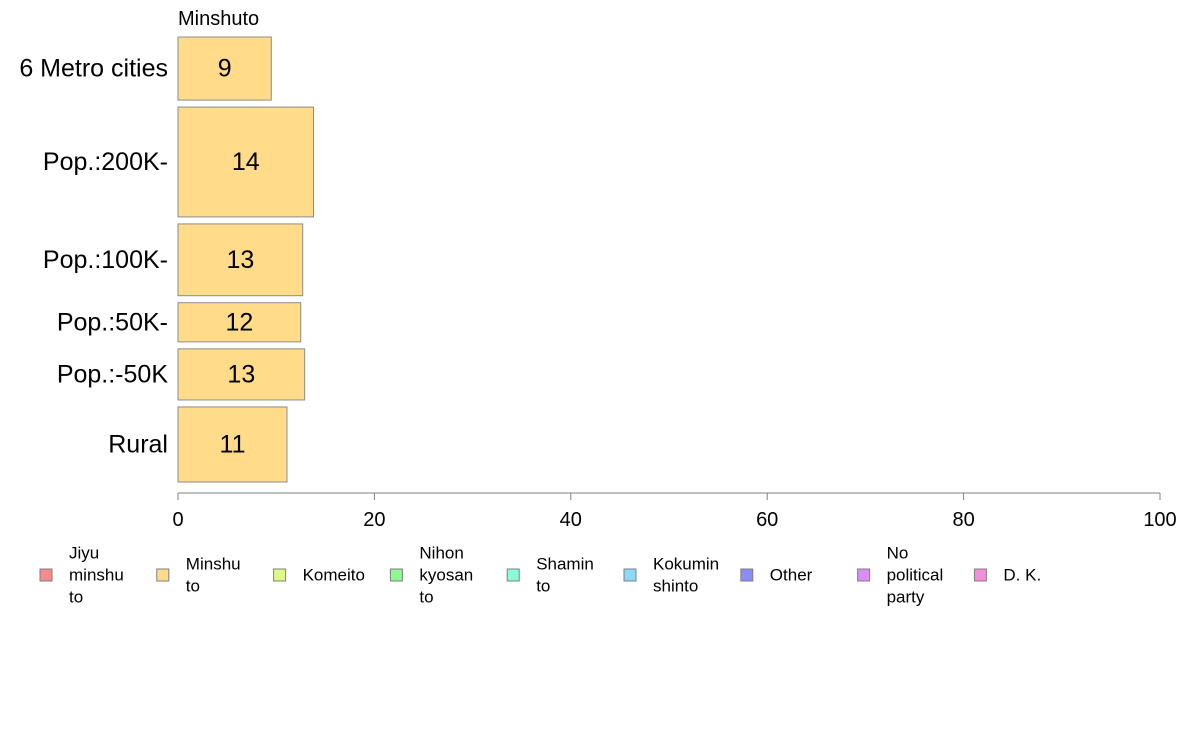  I want to click on category-label: Rural, so click(138, 444).